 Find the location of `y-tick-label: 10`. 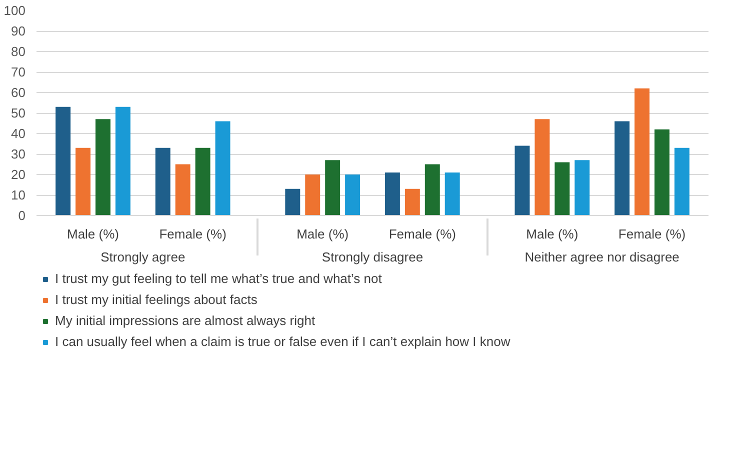

y-tick-label: 10 is located at coordinates (18, 195).